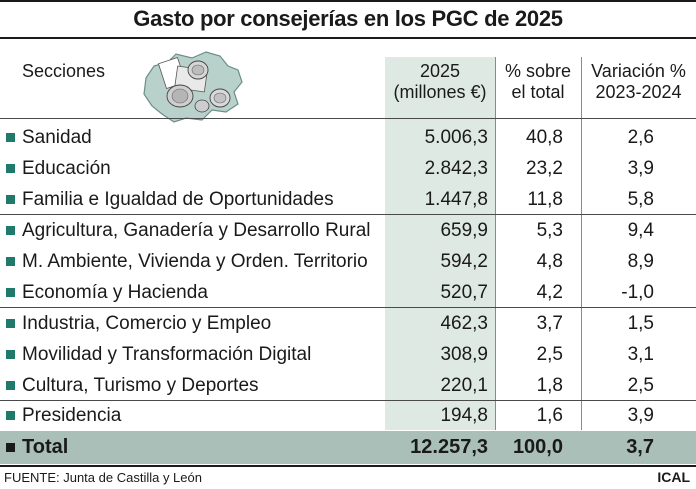 This screenshot has width=696, height=489. I want to click on row-variation: 9,4, so click(640, 230).